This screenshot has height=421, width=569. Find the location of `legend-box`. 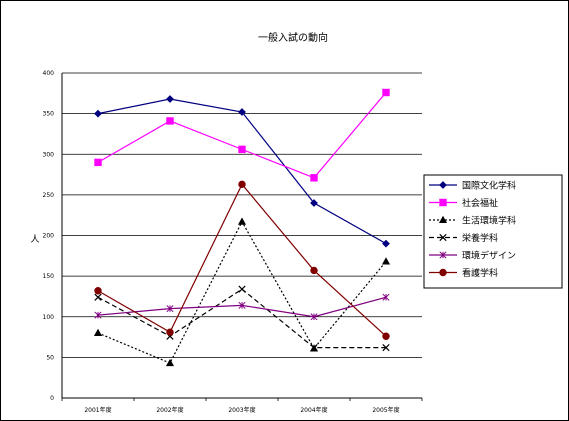

legend-box is located at coordinates (493, 231).